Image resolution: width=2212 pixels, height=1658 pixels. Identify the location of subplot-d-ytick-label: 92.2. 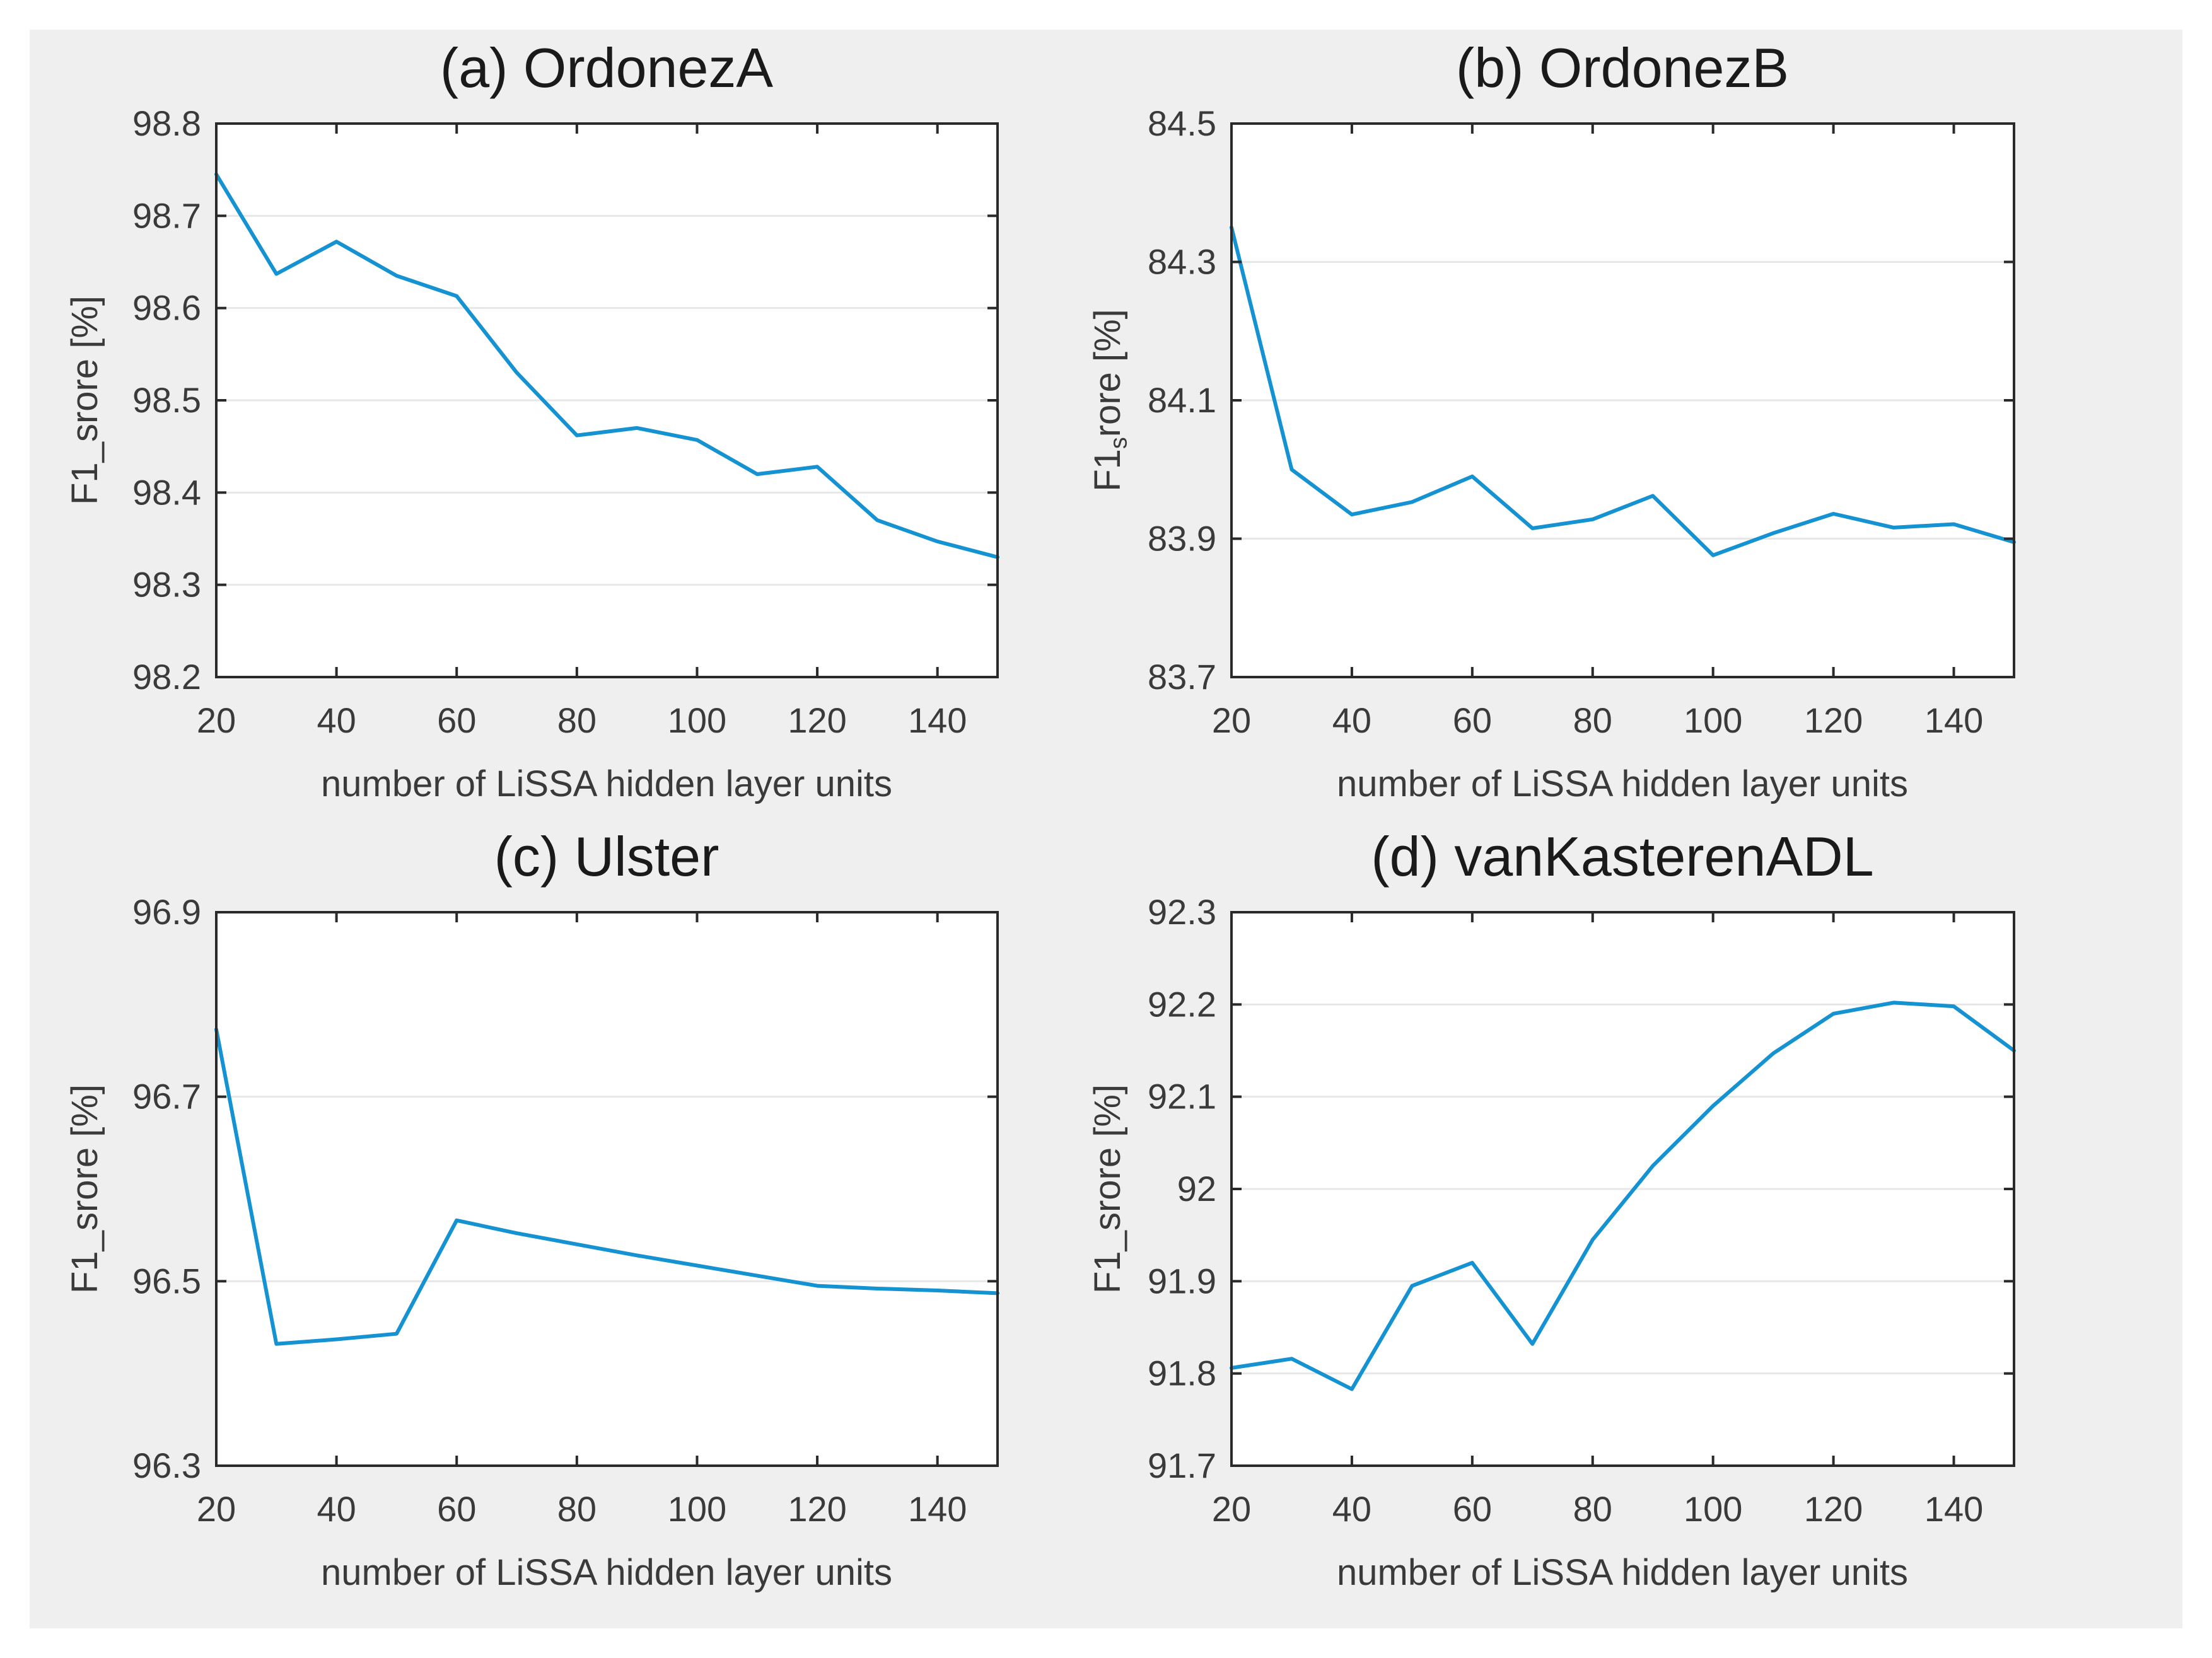
(1182, 1004).